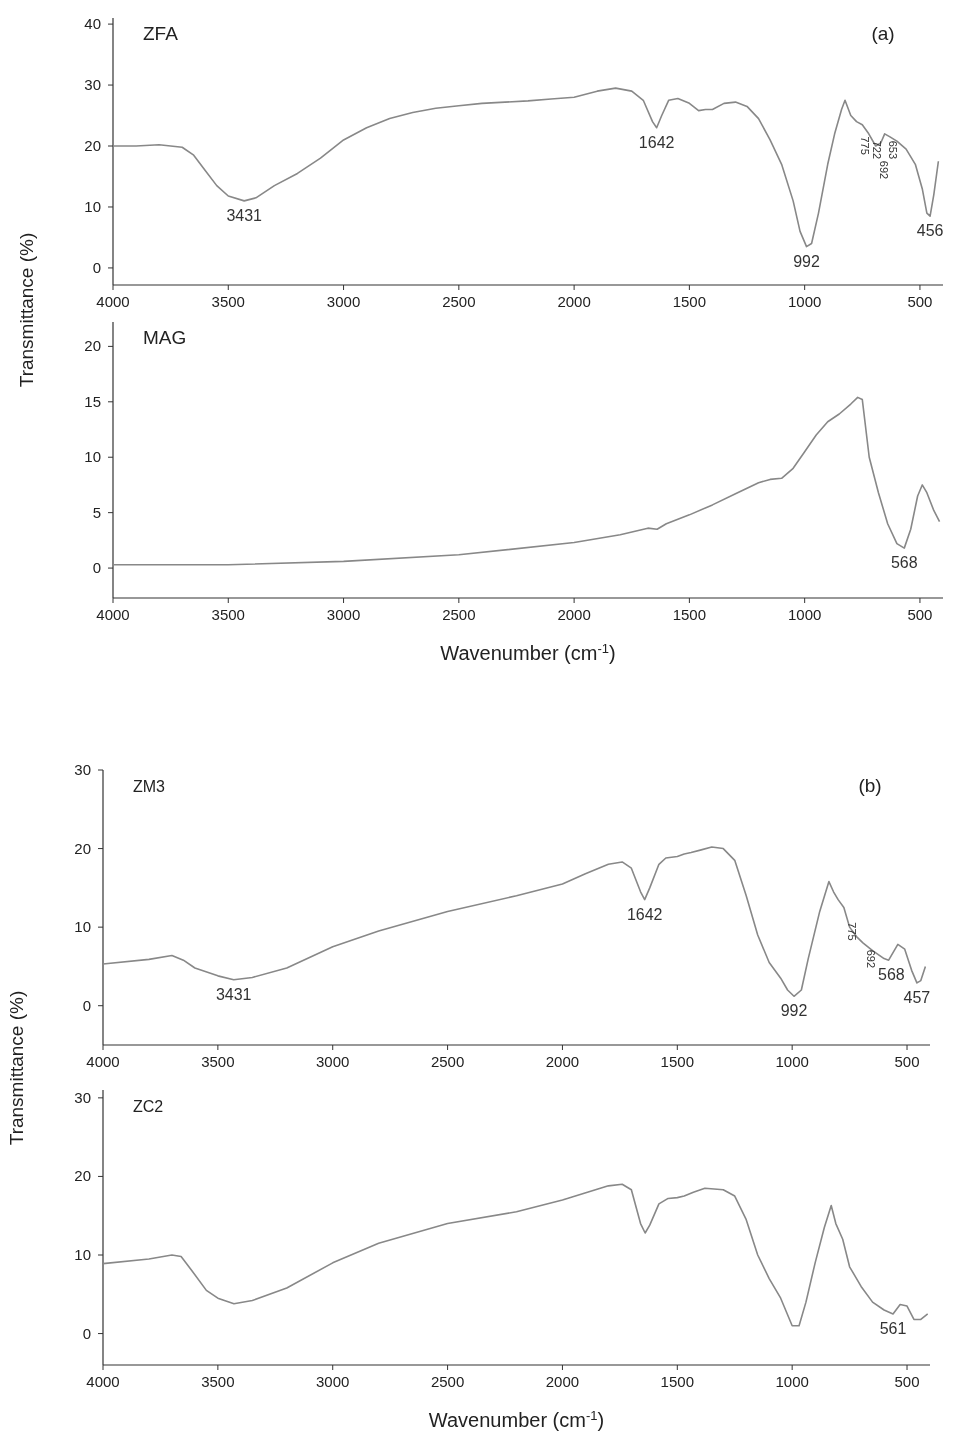  Describe the element at coordinates (870, 785) in the screenshot. I see `annotation: (b)` at that location.